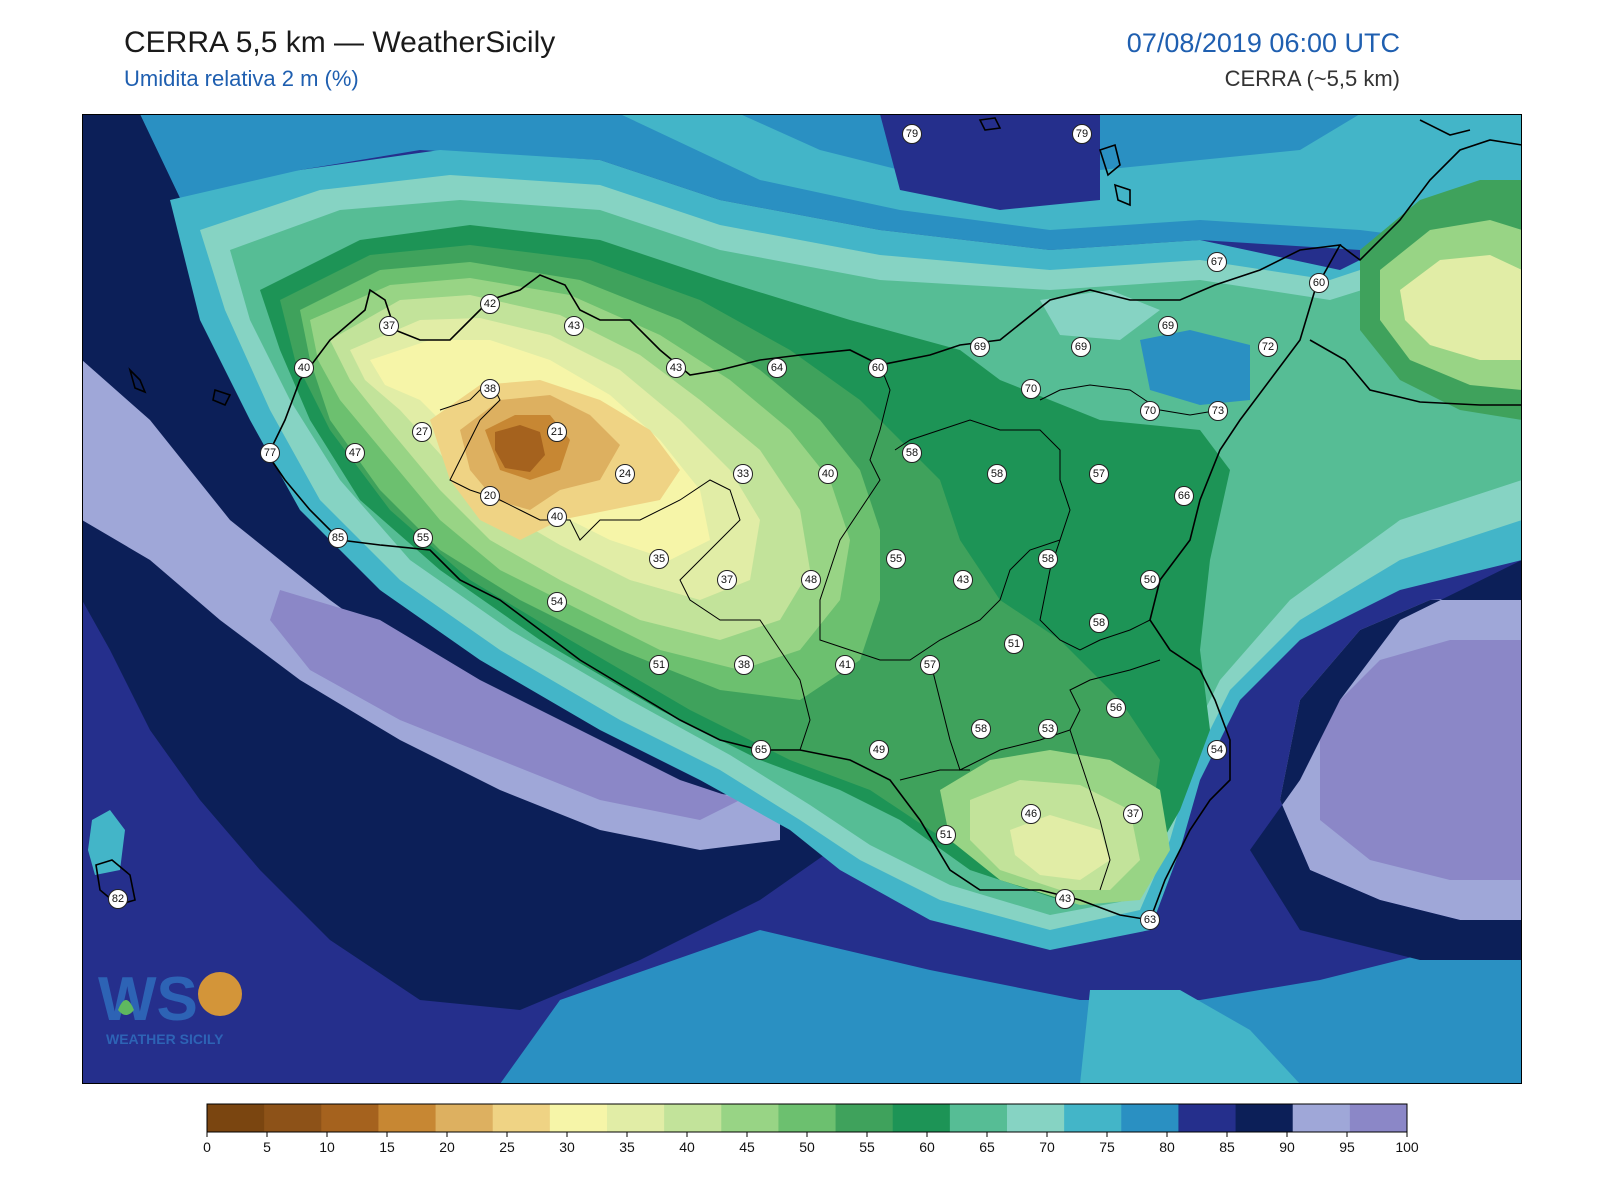 Image resolution: width=1600 pixels, height=1200 pixels. I want to click on station-marker: 67, so click(1217, 262).